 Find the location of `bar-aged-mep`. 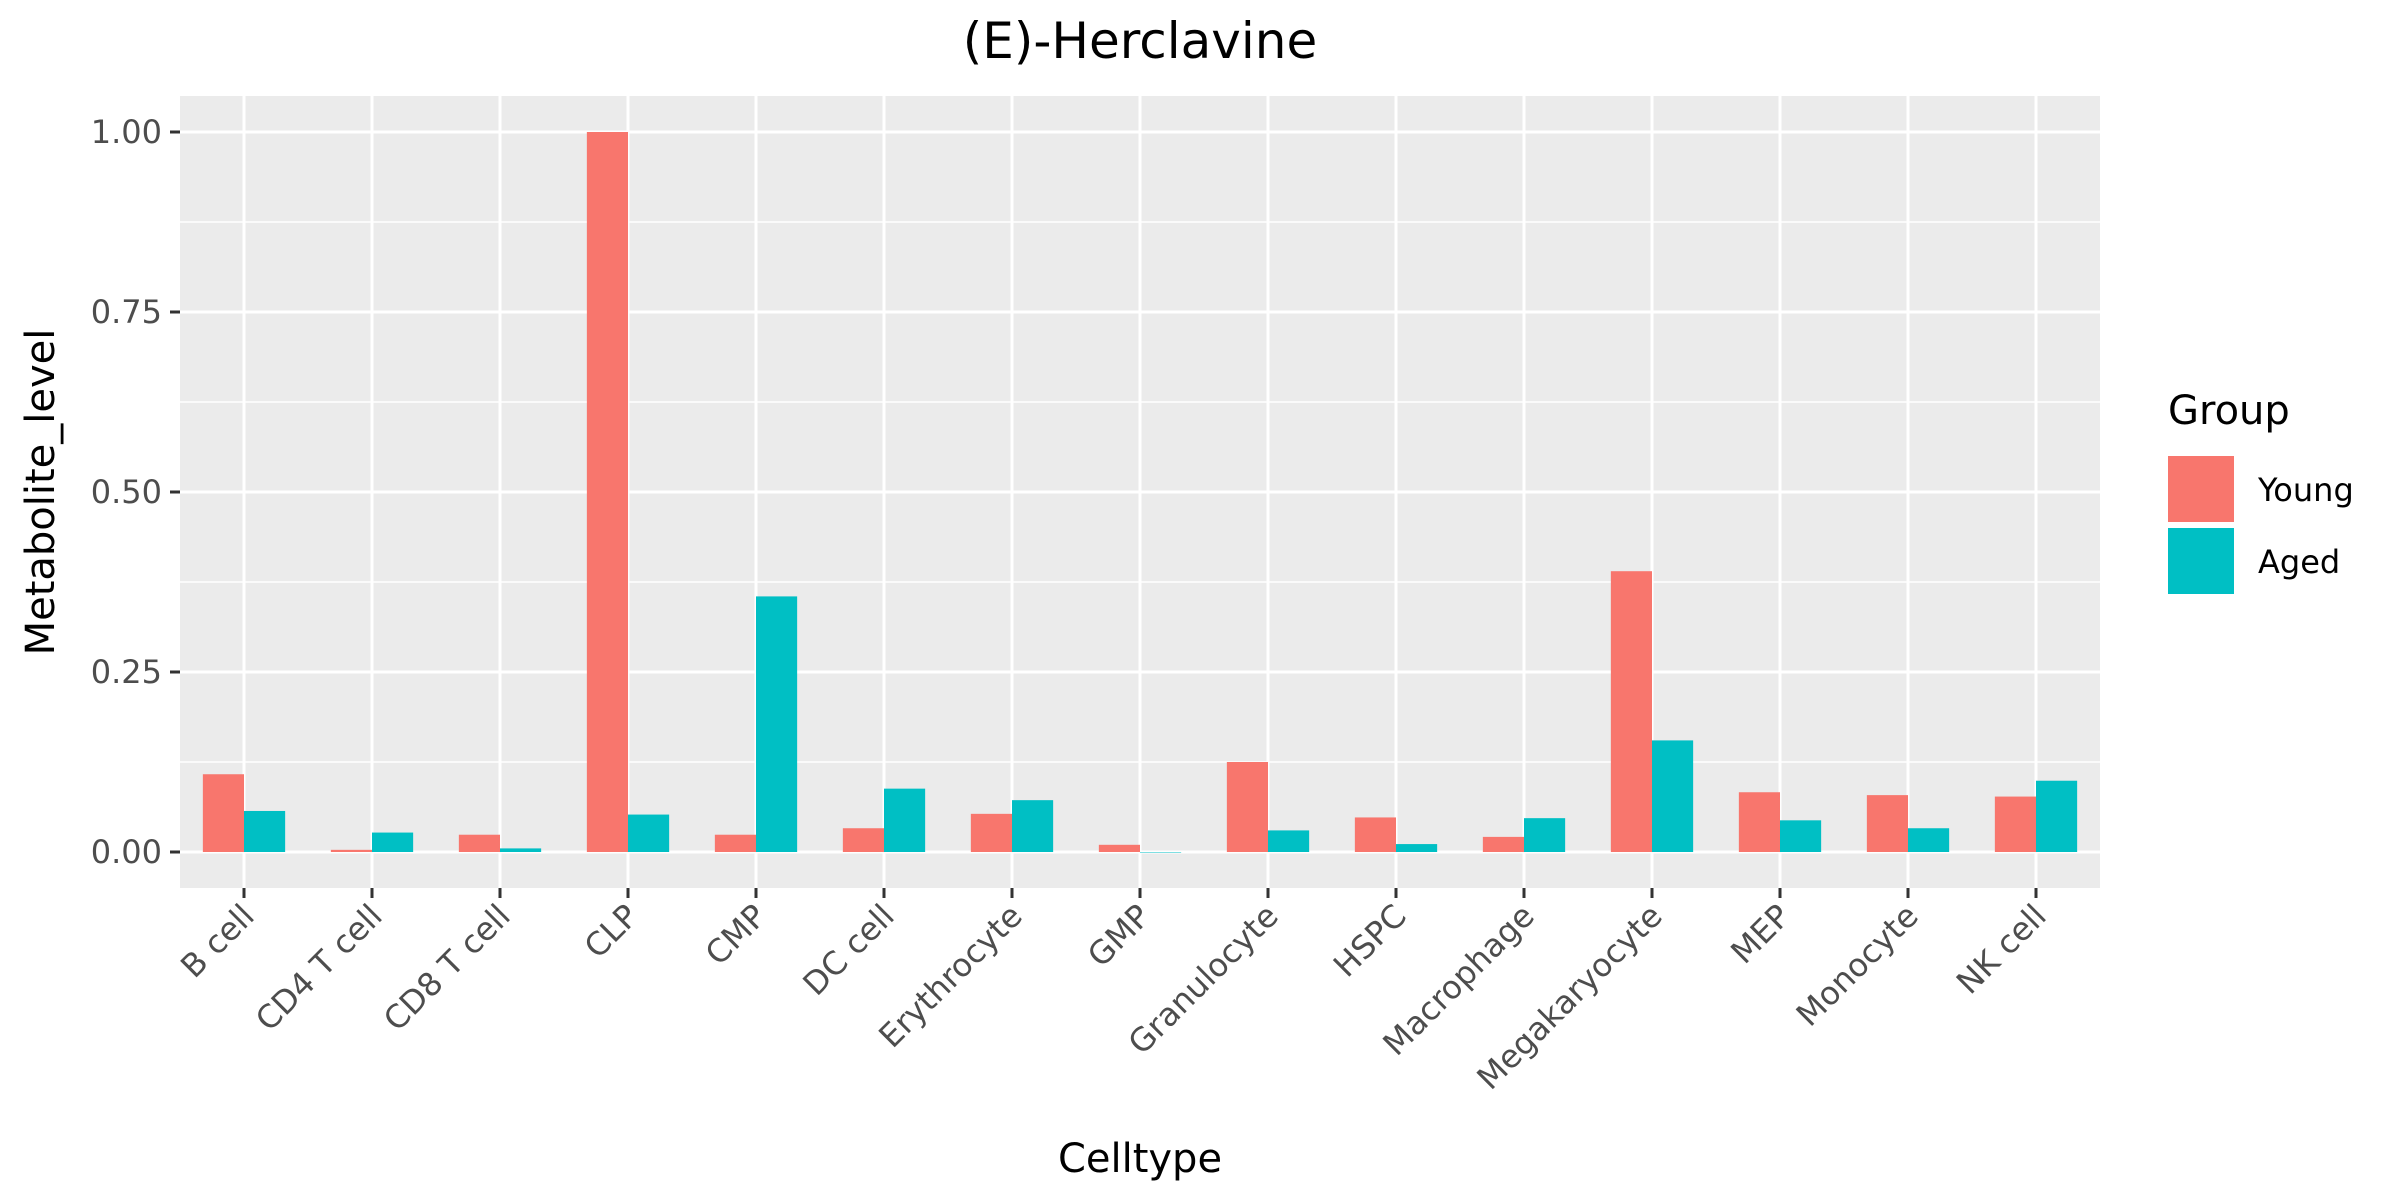

bar-aged-mep is located at coordinates (1801, 836).